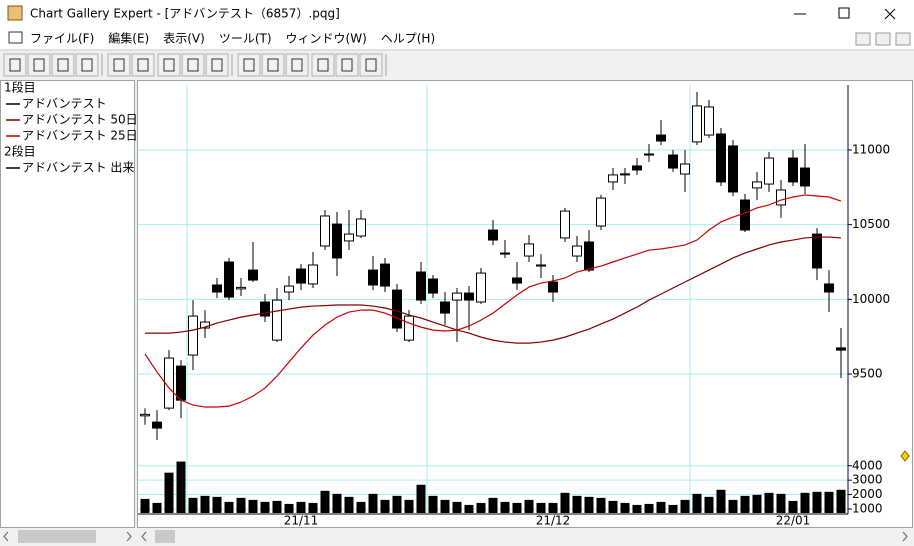  What do you see at coordinates (553, 521) in the screenshot?
I see `x-tick-label: 21/12` at bounding box center [553, 521].